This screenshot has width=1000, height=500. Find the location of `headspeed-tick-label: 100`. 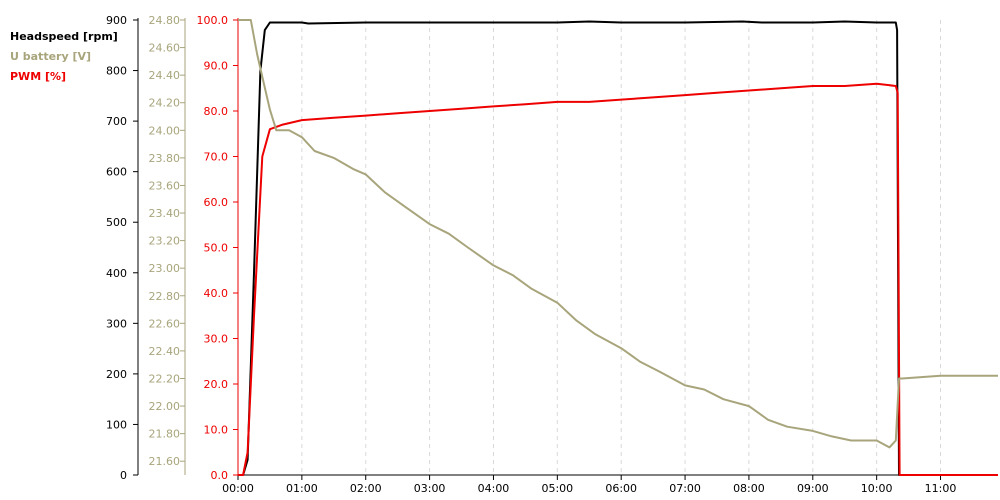

headspeed-tick-label: 100 is located at coordinates (116, 424).